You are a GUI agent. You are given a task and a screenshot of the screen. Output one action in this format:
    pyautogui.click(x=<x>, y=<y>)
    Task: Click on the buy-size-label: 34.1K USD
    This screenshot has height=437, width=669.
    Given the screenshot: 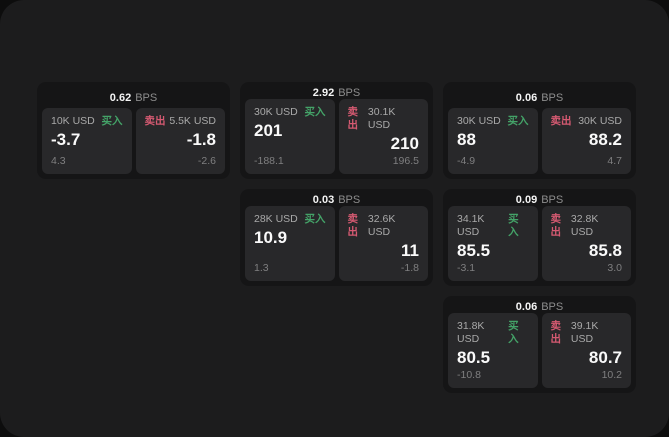 What is the action you would take?
    pyautogui.click(x=471, y=225)
    